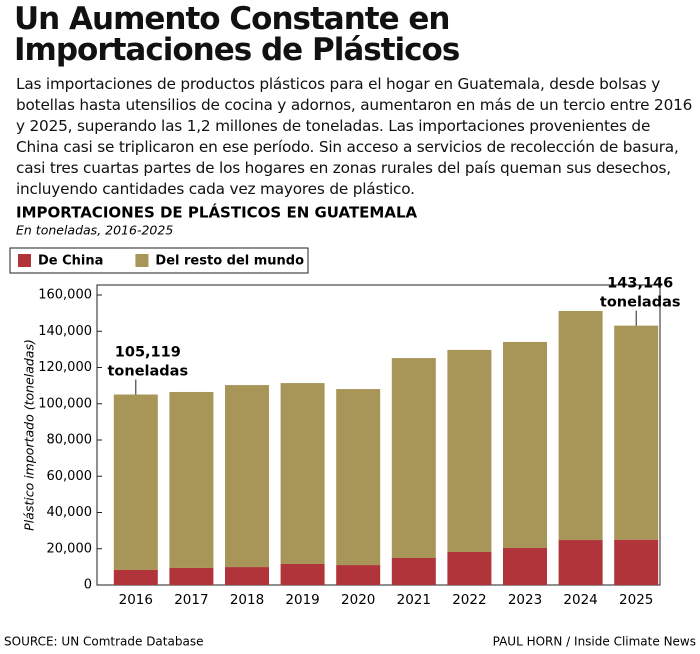 The height and width of the screenshot is (654, 700). Describe the element at coordinates (580, 600) in the screenshot. I see `x-tick-label: 2024` at that location.